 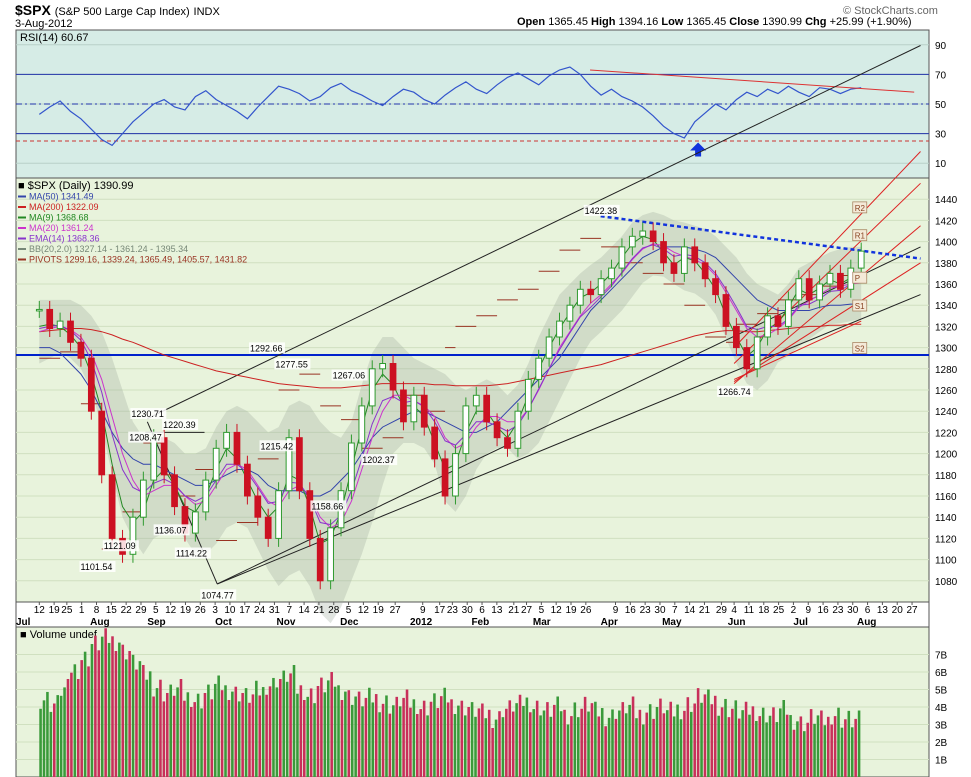 I want to click on x-day-label: 25, so click(x=67, y=610).